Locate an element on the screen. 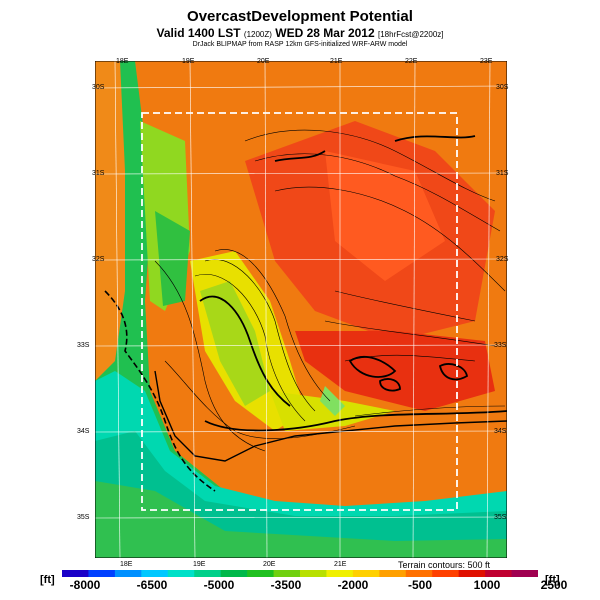 Image resolution: width=600 pixels, height=600 pixels. lat-label-right-32s: 32S is located at coordinates (502, 259).